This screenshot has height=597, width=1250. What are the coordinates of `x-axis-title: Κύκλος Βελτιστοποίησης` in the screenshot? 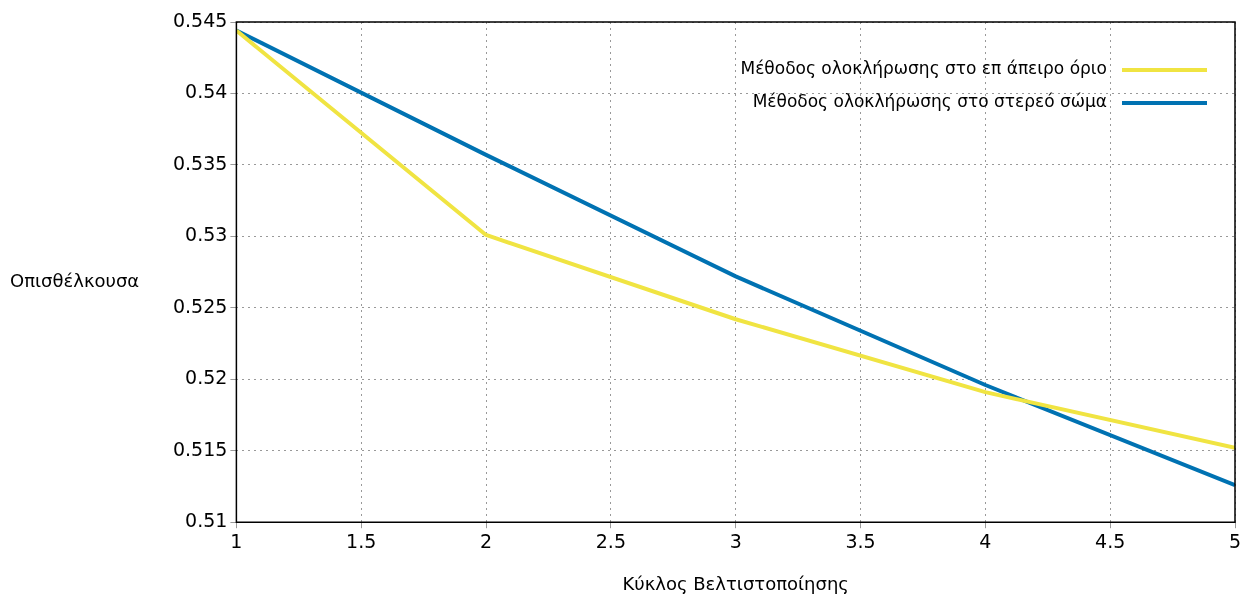 It's located at (735, 583).